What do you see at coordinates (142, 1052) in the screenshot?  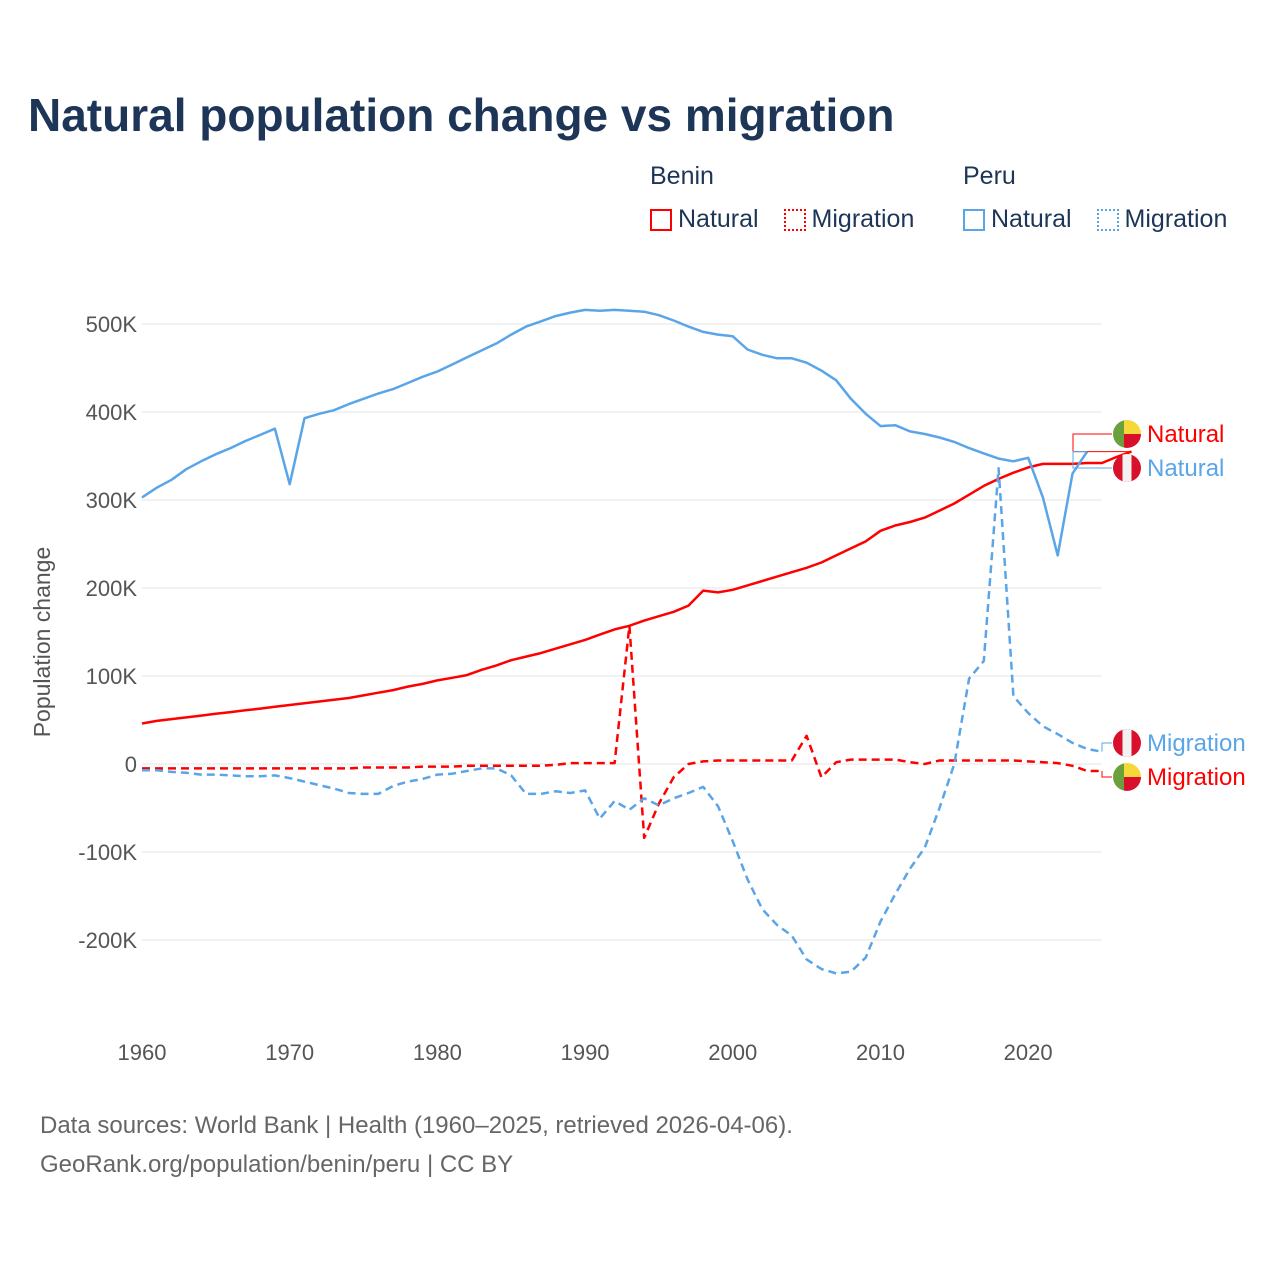 I see `x-tick-label: 1960` at bounding box center [142, 1052].